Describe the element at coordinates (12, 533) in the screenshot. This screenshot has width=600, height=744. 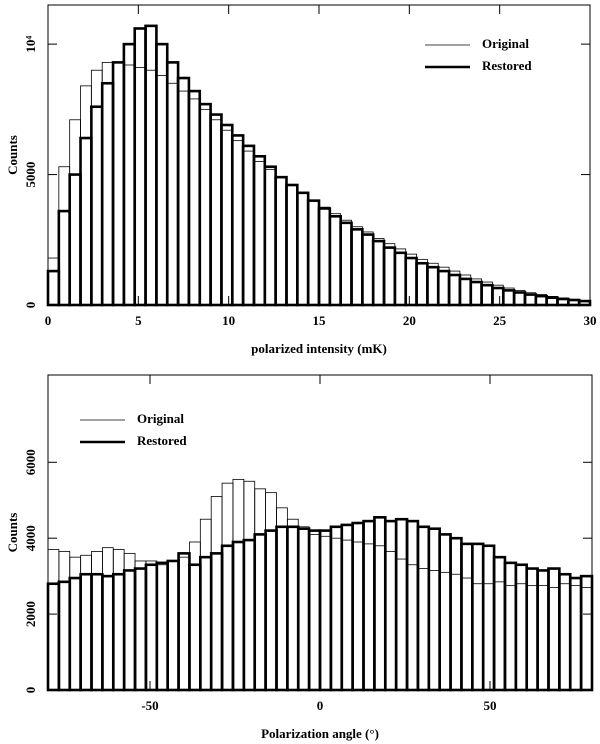
I see `y-axis-label: Counts` at that location.